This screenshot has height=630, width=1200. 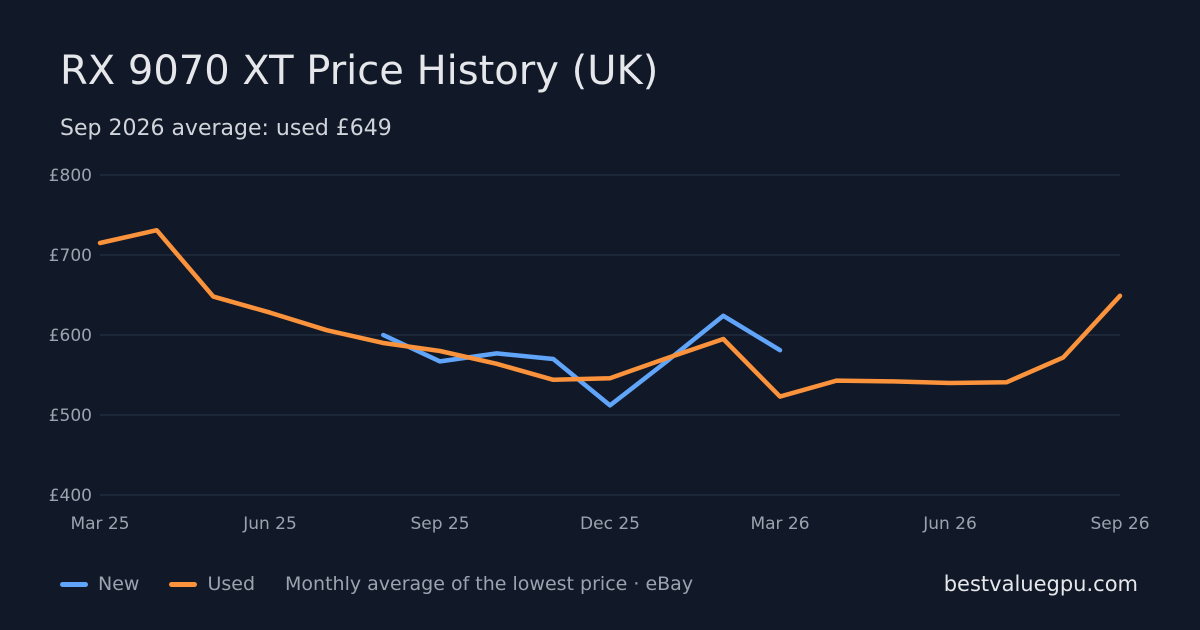 I want to click on legend-swatch-new, so click(x=74, y=584).